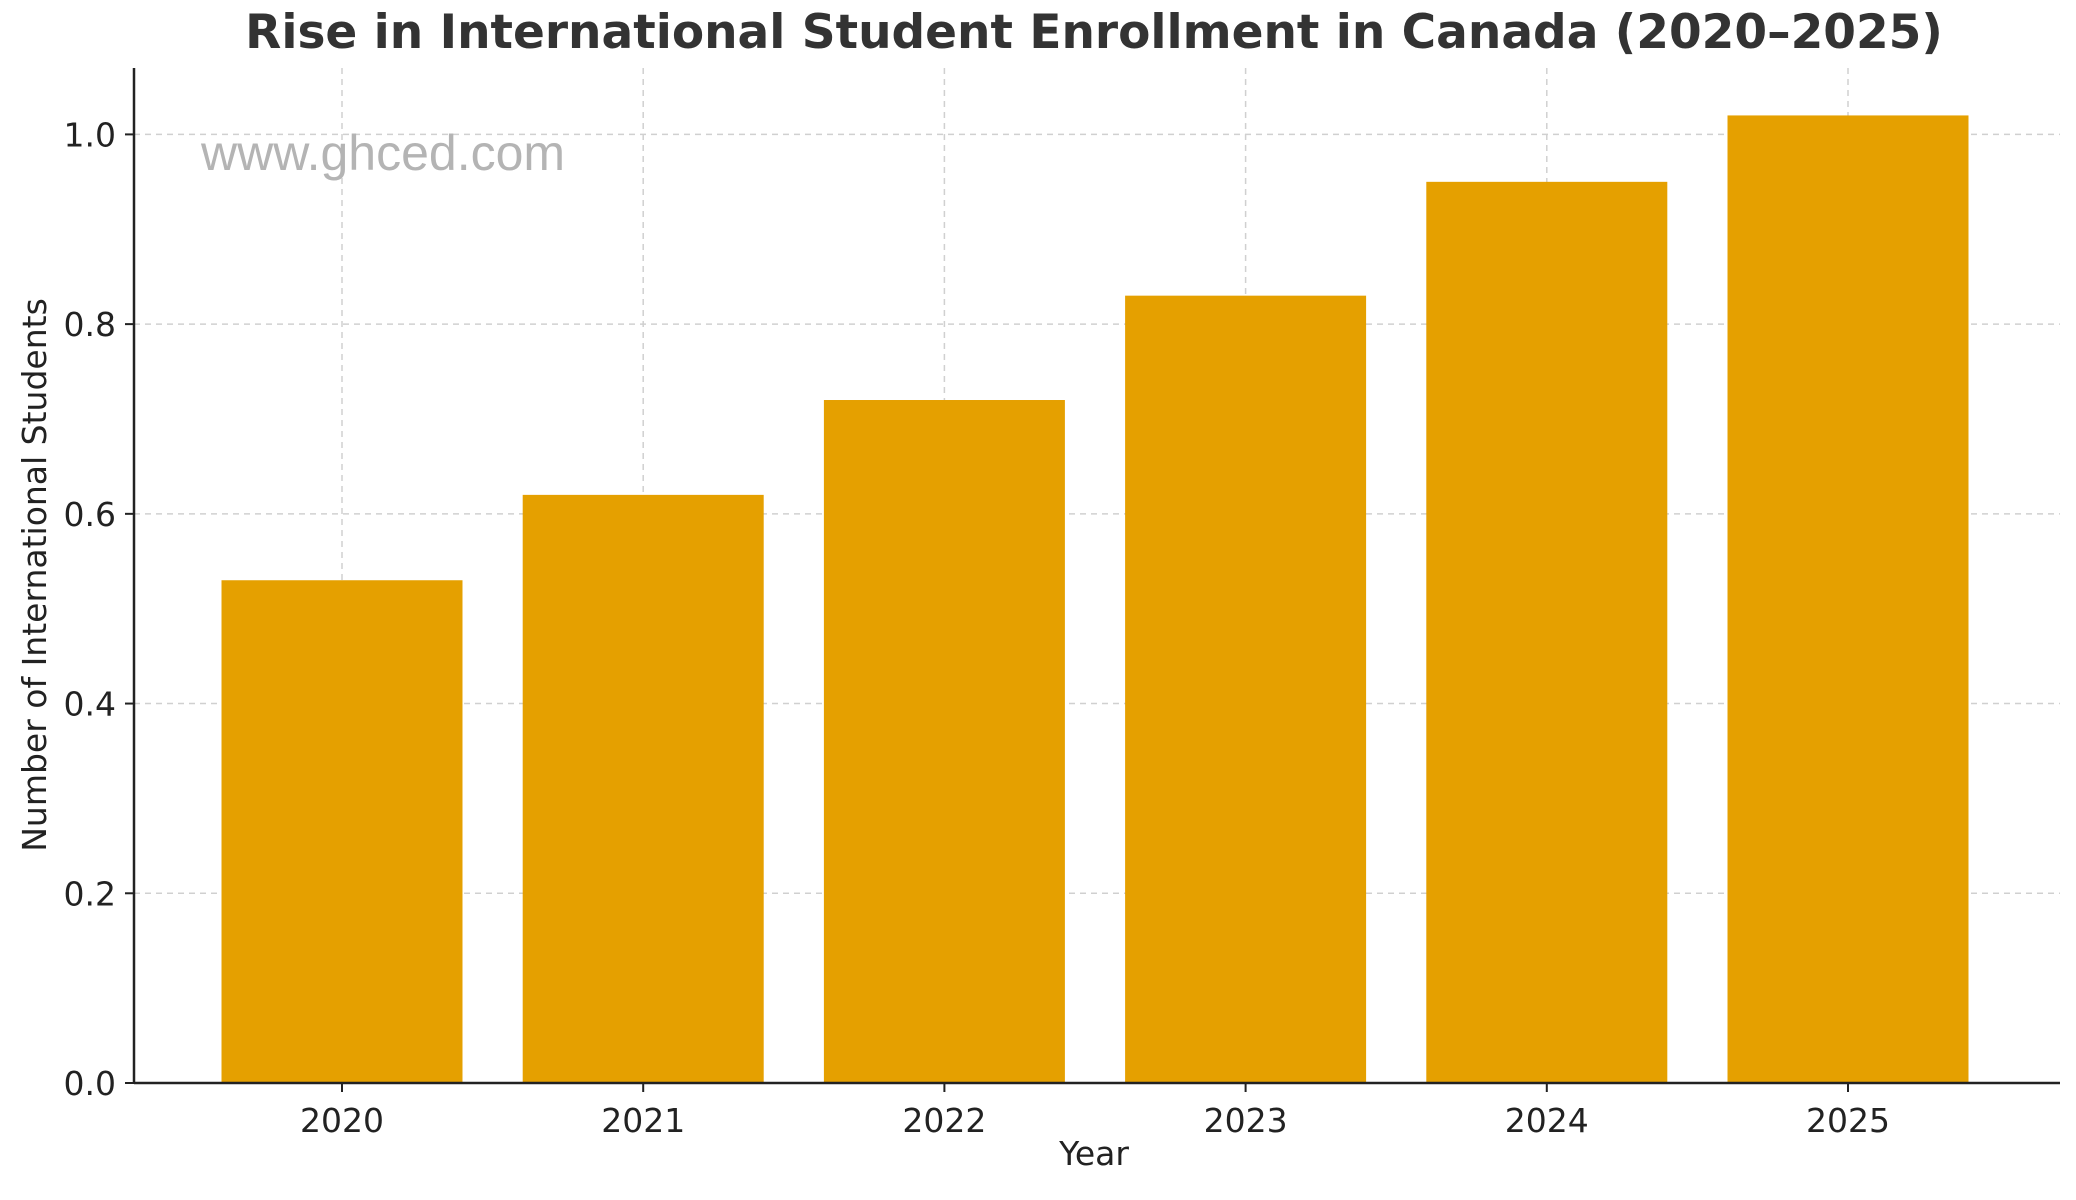 This screenshot has height=1200, width=2076. Describe the element at coordinates (1848, 599) in the screenshot. I see `bar-2025` at that location.